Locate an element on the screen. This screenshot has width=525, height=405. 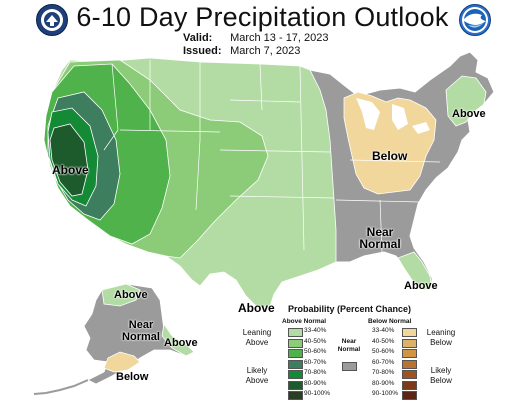
issued-row: Issued: March 7, 2023 is located at coordinates (256, 51).